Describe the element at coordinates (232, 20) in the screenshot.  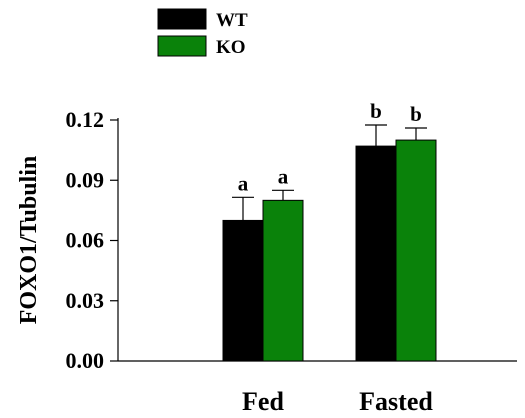
I see `legend-label-WT: WT` at that location.